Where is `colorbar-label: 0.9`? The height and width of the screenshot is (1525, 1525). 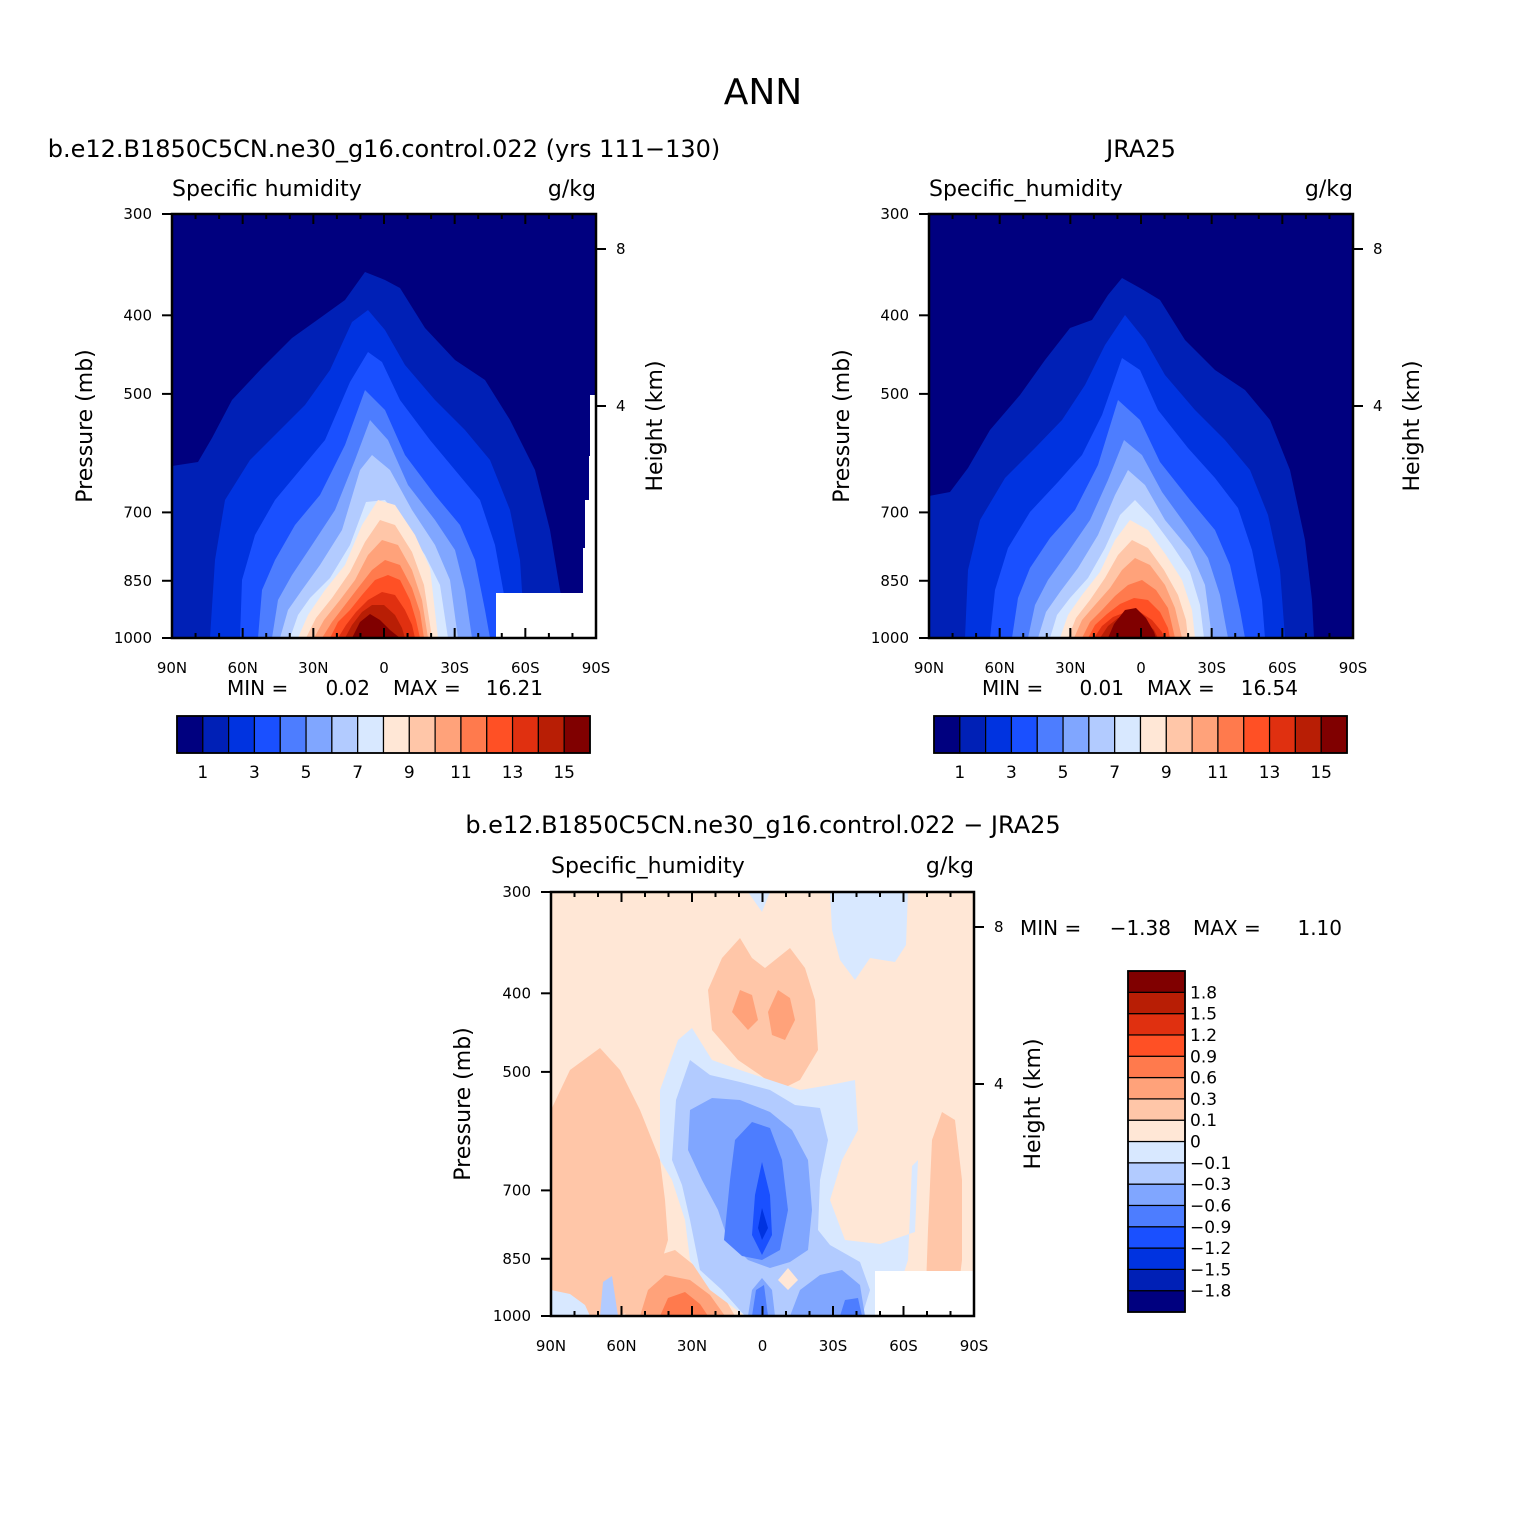
colorbar-label: 0.9 is located at coordinates (1203, 1057).